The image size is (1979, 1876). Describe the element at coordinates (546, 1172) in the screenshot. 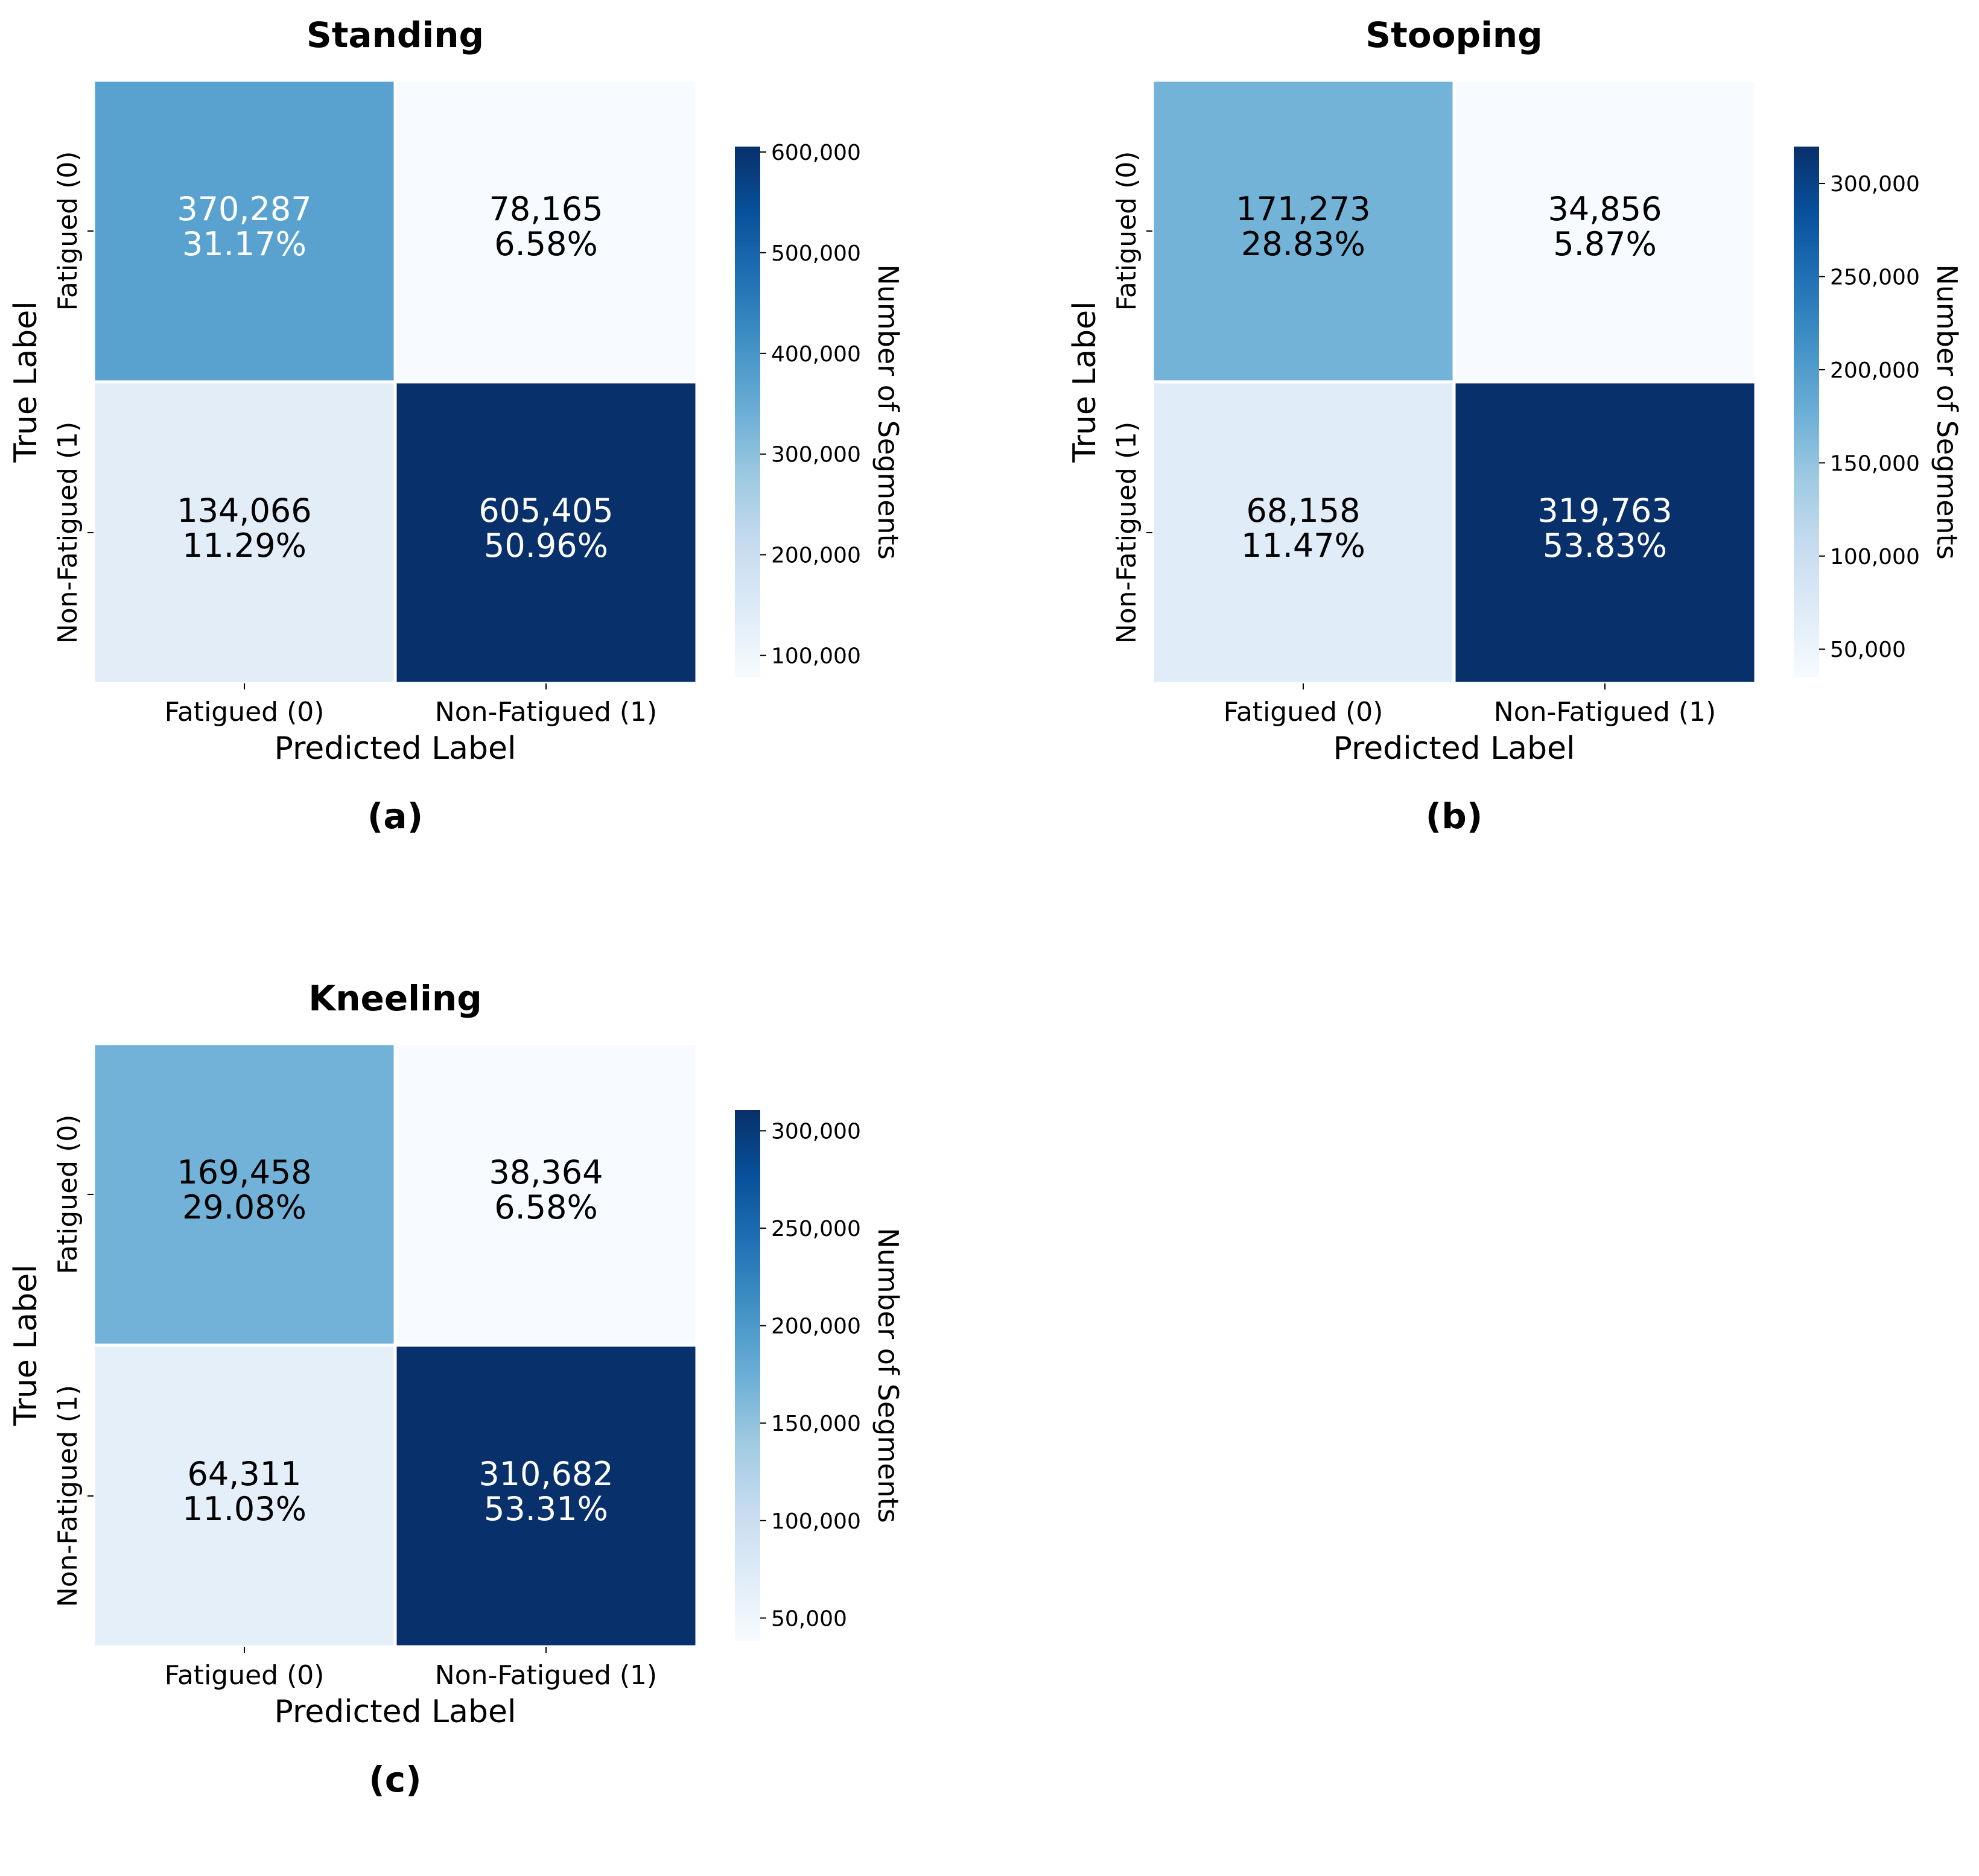

I see `cell-count-label: 38,364` at that location.